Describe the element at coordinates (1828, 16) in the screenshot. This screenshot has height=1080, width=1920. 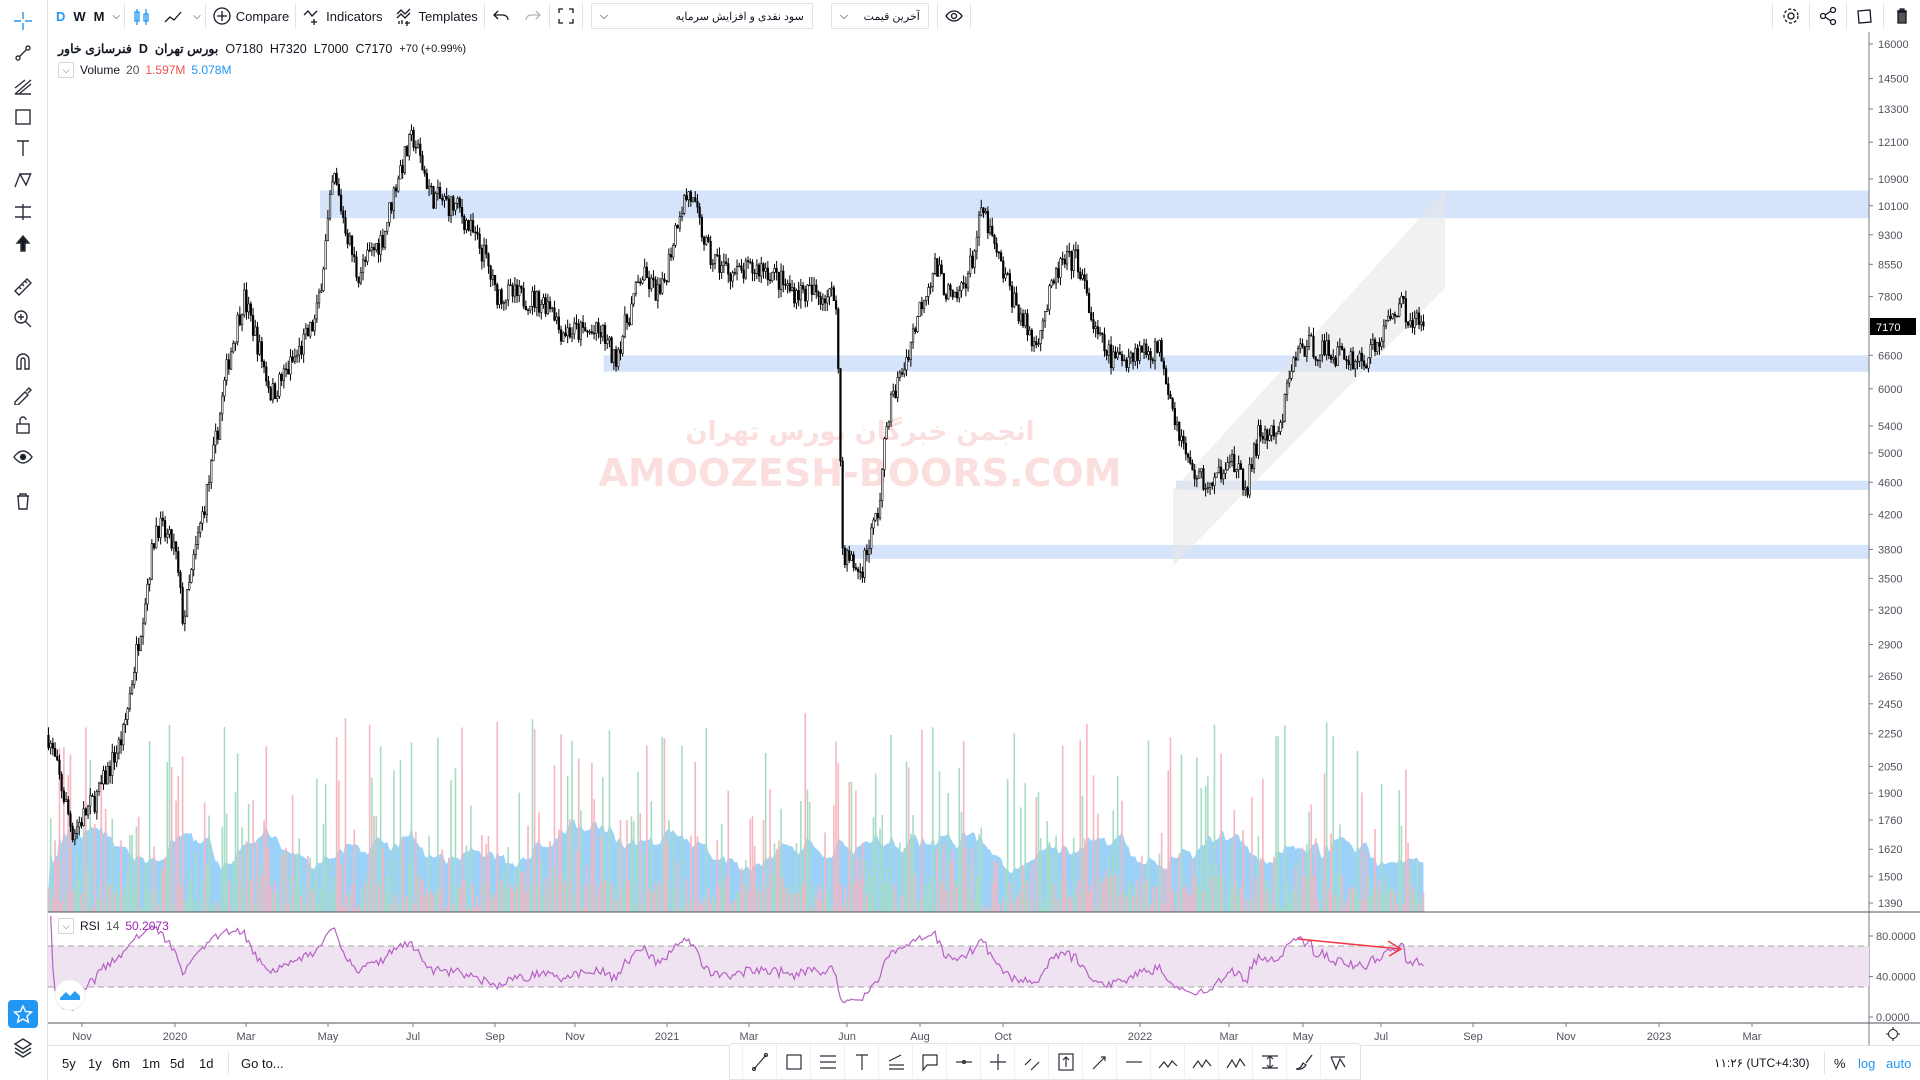
I see `share-icon` at that location.